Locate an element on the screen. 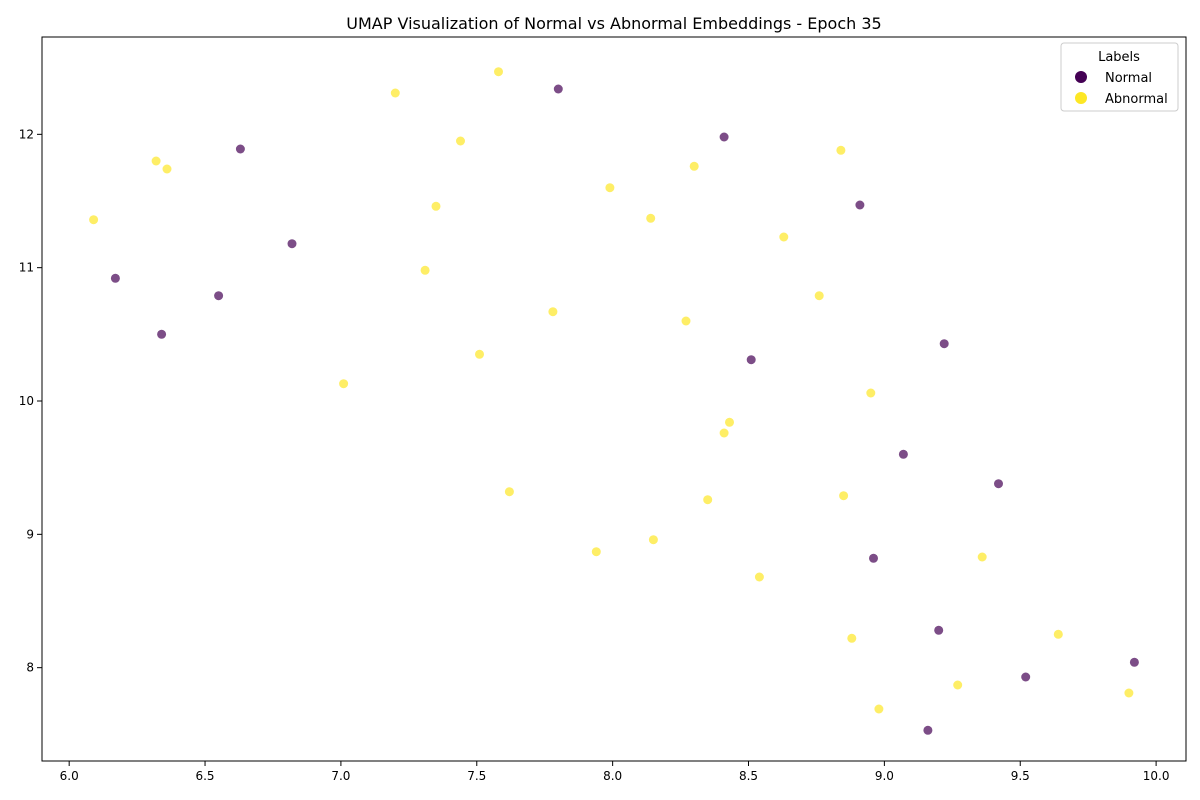 The image size is (1200, 800). legend-marker-abnormal is located at coordinates (1081, 98).